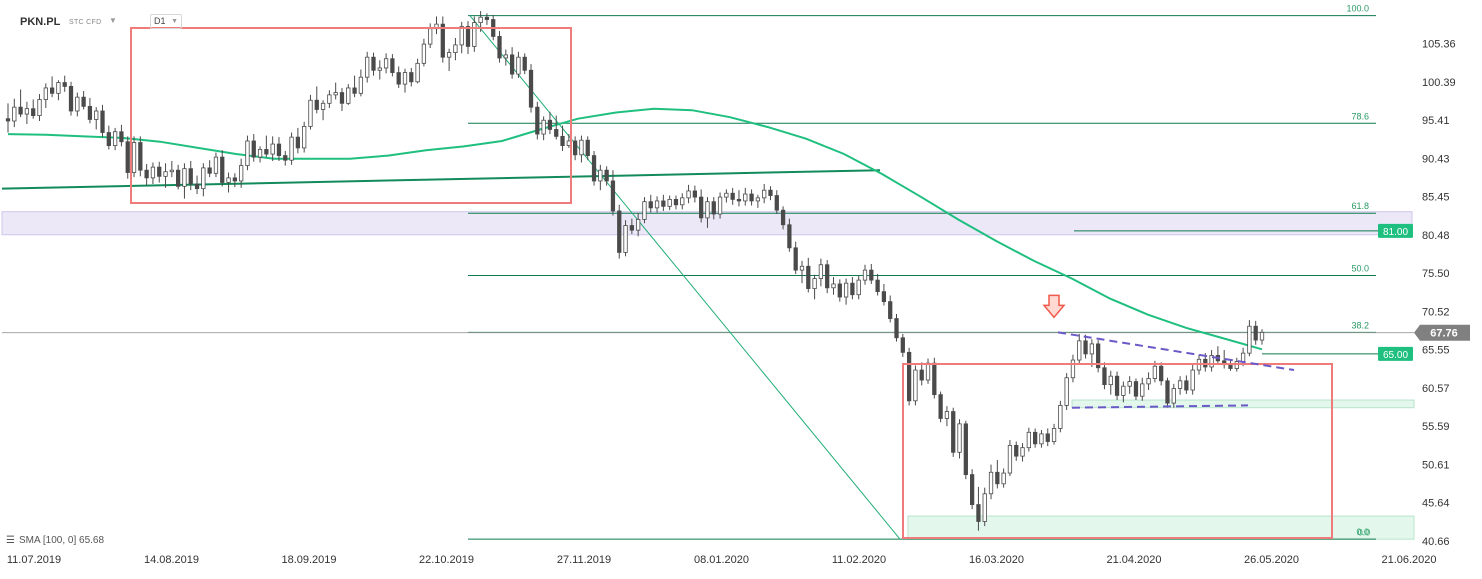 The image size is (1482, 579). I want to click on x-tick-label: 27.11.2019, so click(584, 560).